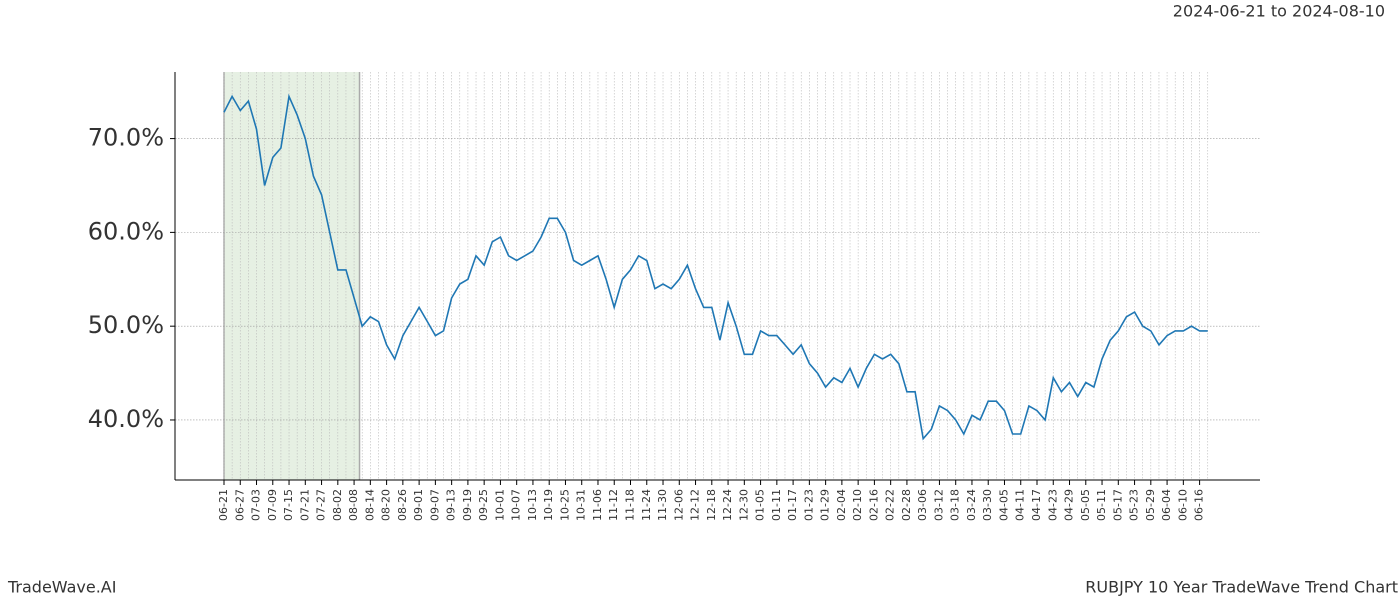  Describe the element at coordinates (581, 505) in the screenshot. I see `x-tick-label: 10-31` at that location.